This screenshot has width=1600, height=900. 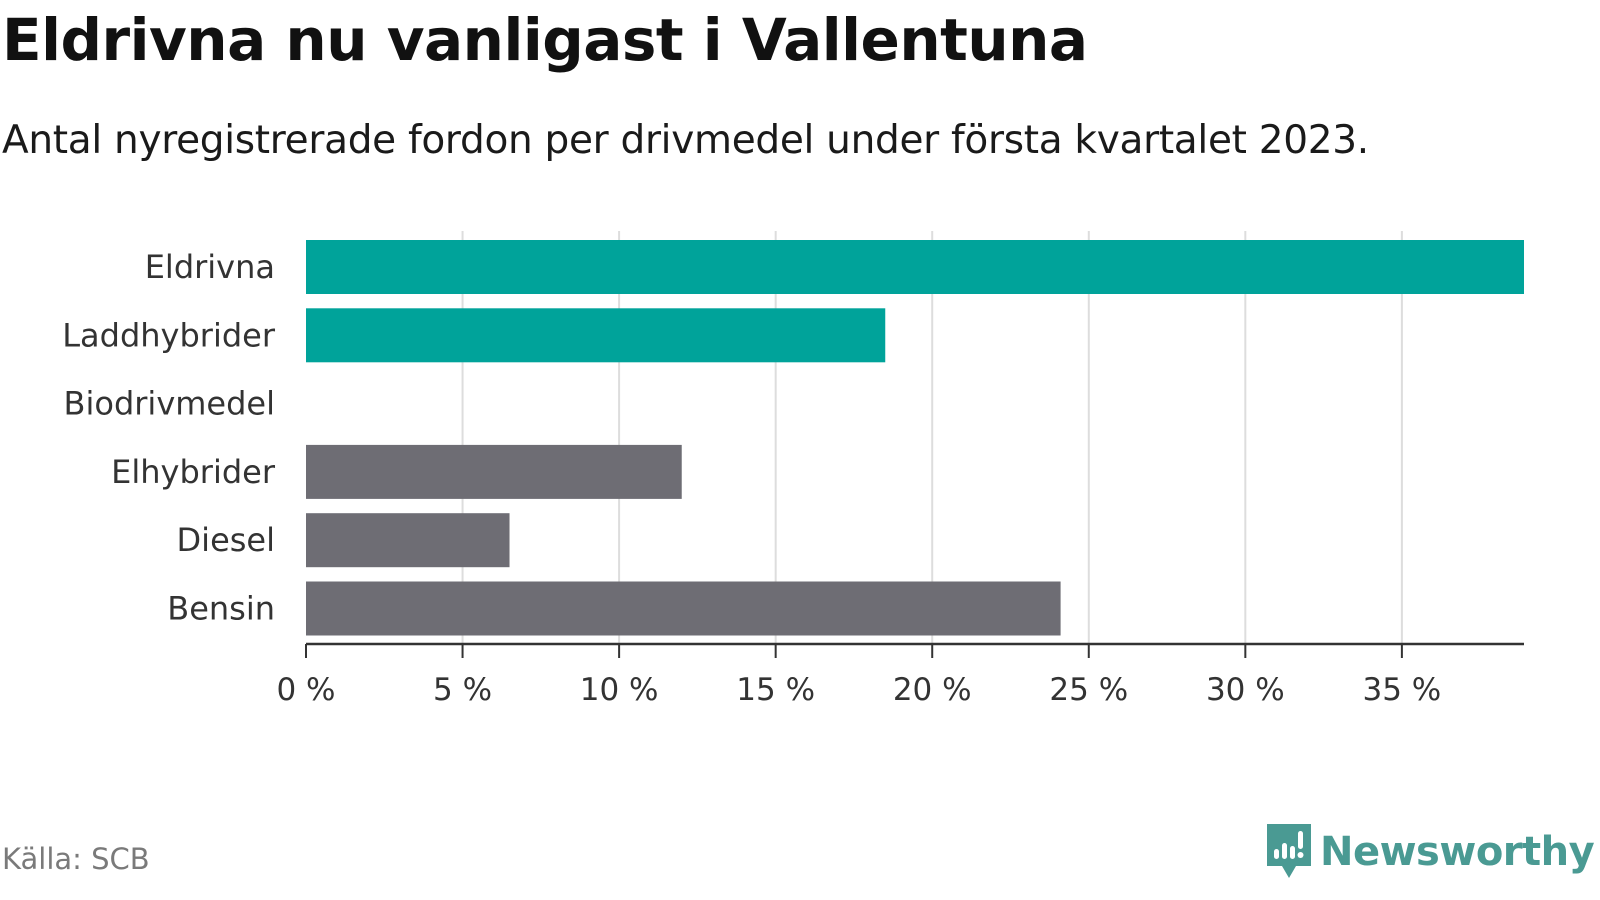 I want to click on x-tick-label: 5 %, so click(x=462, y=690).